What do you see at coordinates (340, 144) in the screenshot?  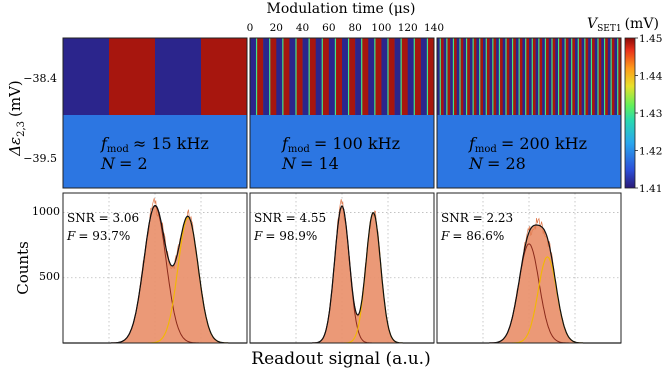 I see `fmod-label: fmod = 100 kHz` at bounding box center [340, 144].